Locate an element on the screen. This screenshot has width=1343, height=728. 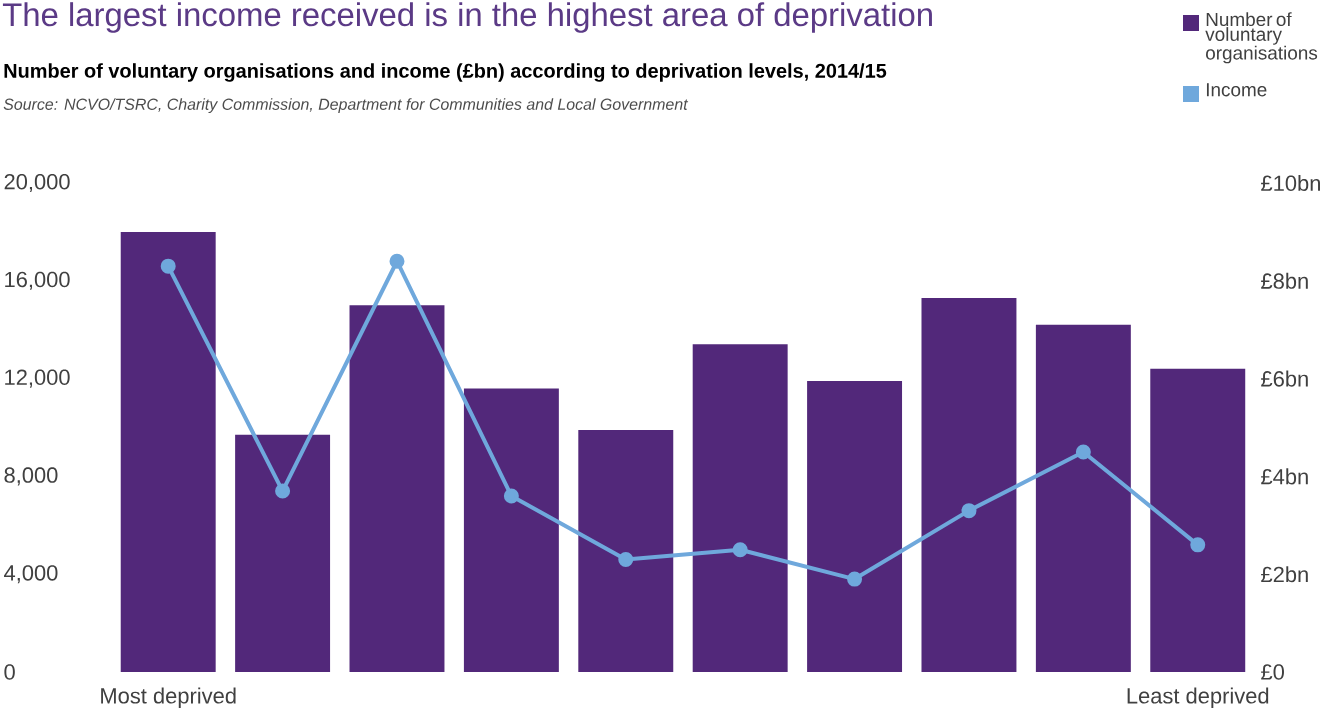
chart-title: The largest income received is in the highest area of deprivation is located at coordinates (467, 17).